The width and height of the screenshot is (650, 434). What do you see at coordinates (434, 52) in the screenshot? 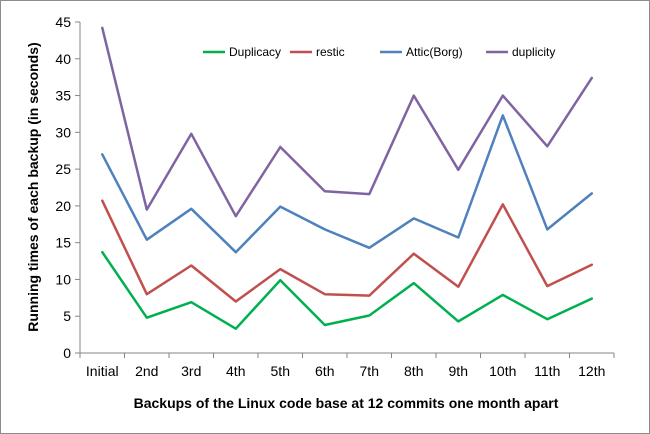
I see `legend-label: Attic(Borg)` at bounding box center [434, 52].